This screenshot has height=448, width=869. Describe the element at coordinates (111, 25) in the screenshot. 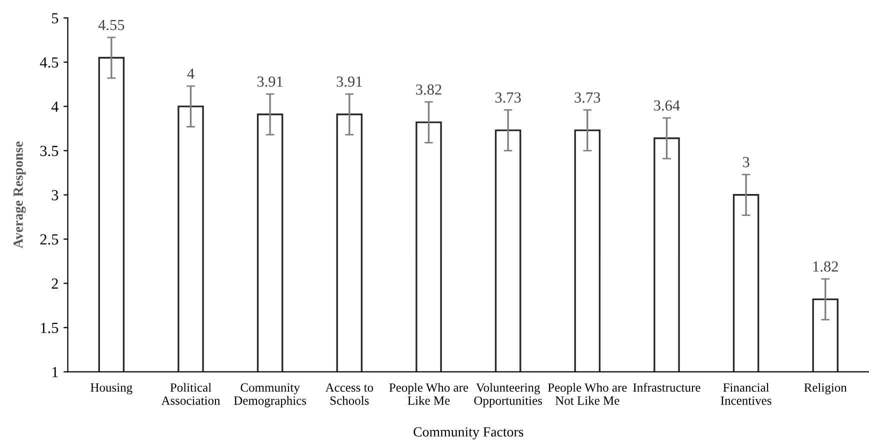

I see `data-label: 4.55` at that location.